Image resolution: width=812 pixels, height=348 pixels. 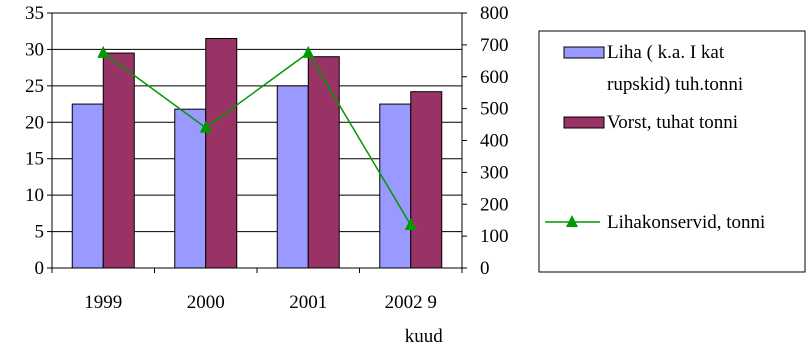 I want to click on right-tick-label: 700, so click(x=494, y=45).